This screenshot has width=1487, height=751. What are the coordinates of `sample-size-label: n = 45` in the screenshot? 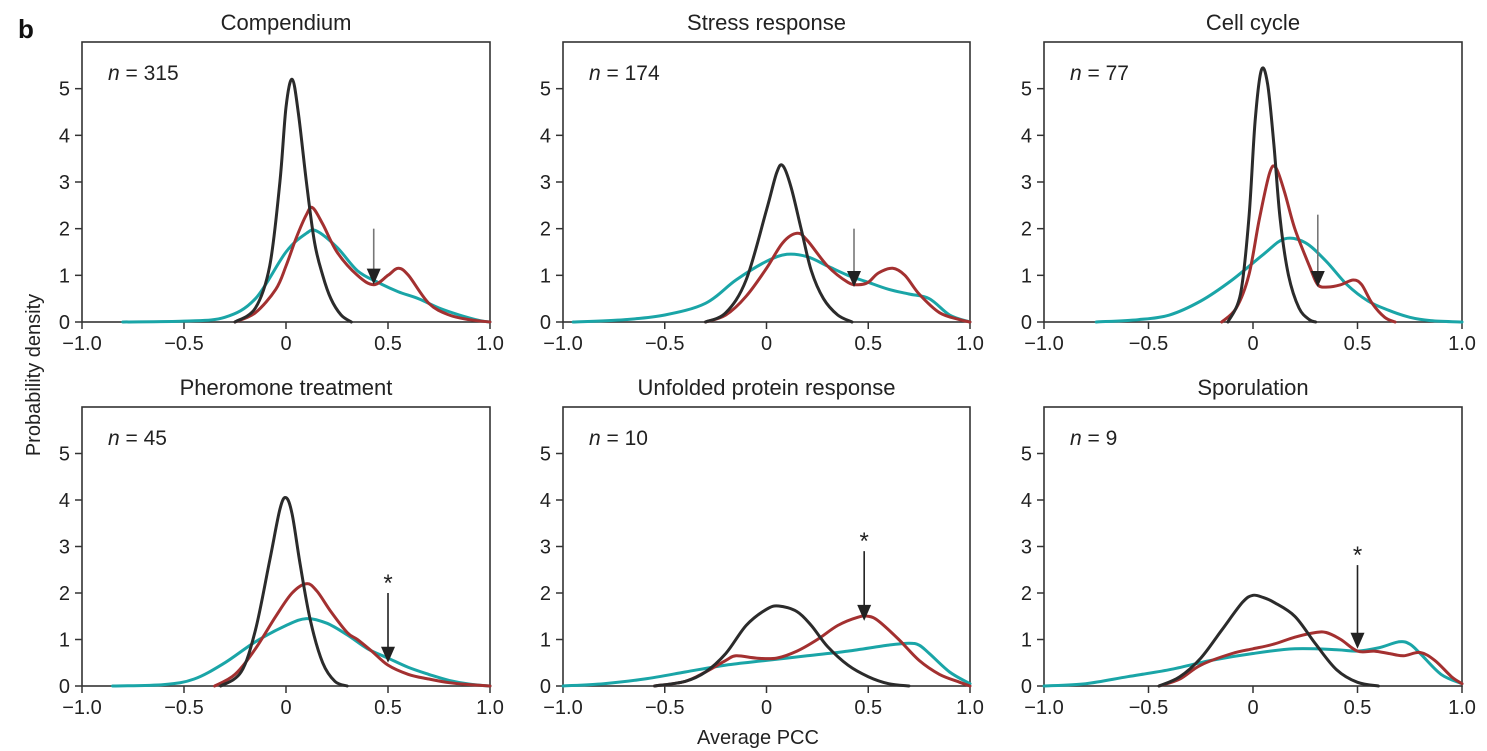 It's located at (137, 438).